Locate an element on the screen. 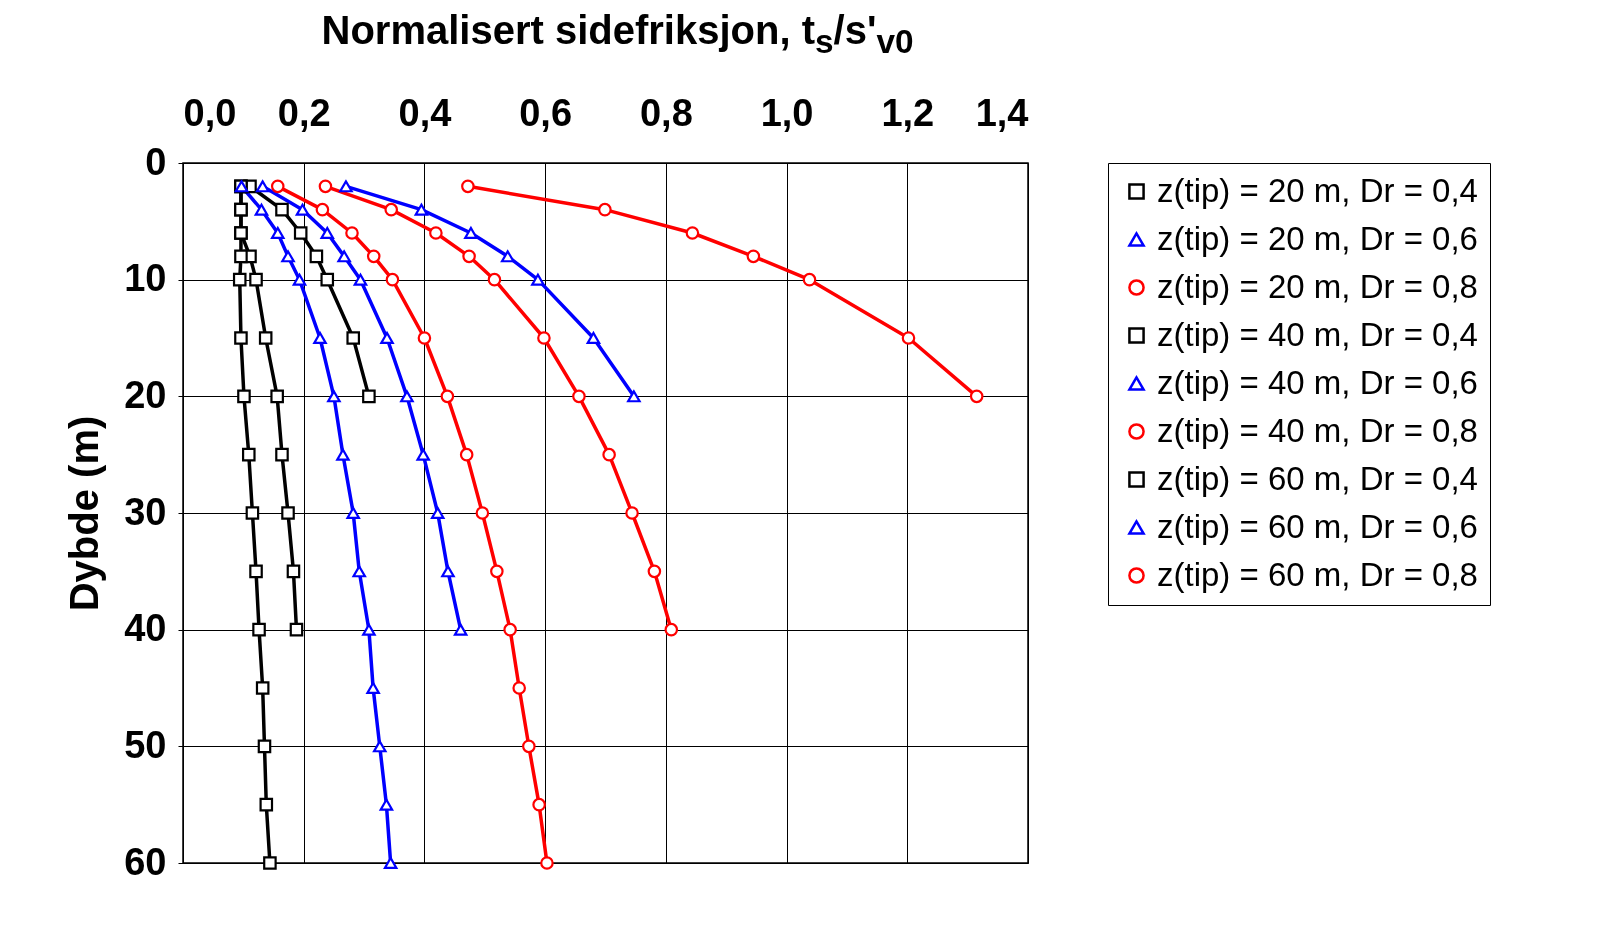 This screenshot has width=1614, height=935. legend-label: z(tip) = 20 m, Dr = 0,8 is located at coordinates (1317, 286).